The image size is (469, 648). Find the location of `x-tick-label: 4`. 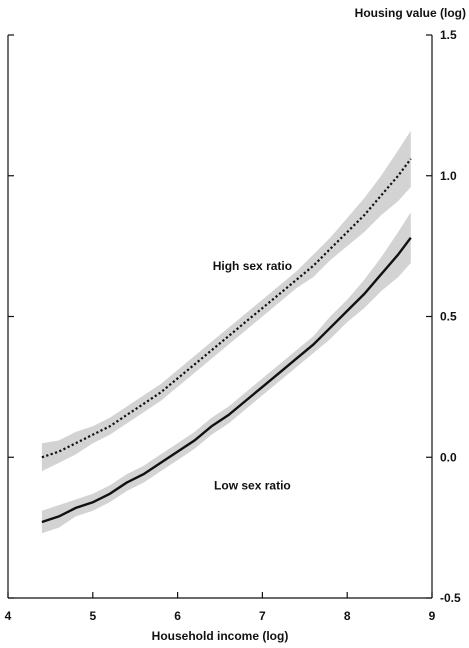

x-tick-label: 4 is located at coordinates (8, 616).